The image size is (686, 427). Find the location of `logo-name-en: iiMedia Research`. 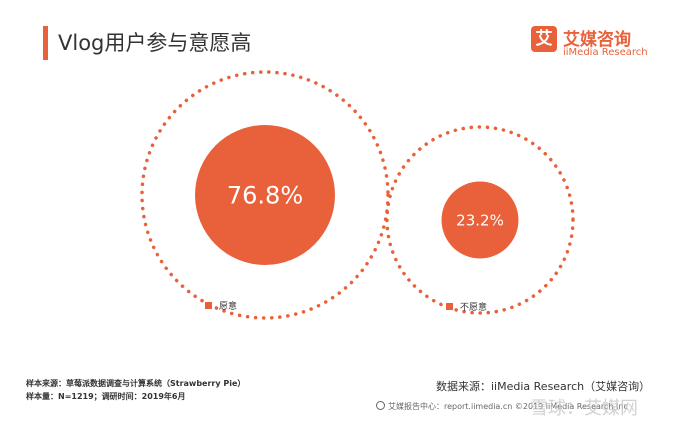

logo-name-en: iiMedia Research is located at coordinates (605, 52).